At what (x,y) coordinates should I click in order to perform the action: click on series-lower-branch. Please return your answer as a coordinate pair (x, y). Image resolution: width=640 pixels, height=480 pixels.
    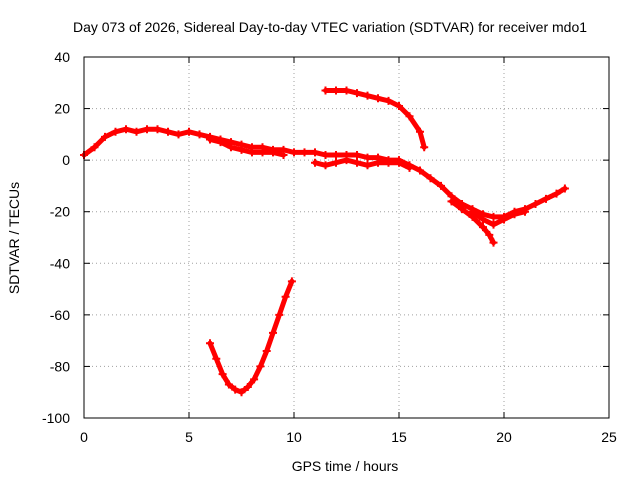
    Looking at the image, I should click on (472, 222).